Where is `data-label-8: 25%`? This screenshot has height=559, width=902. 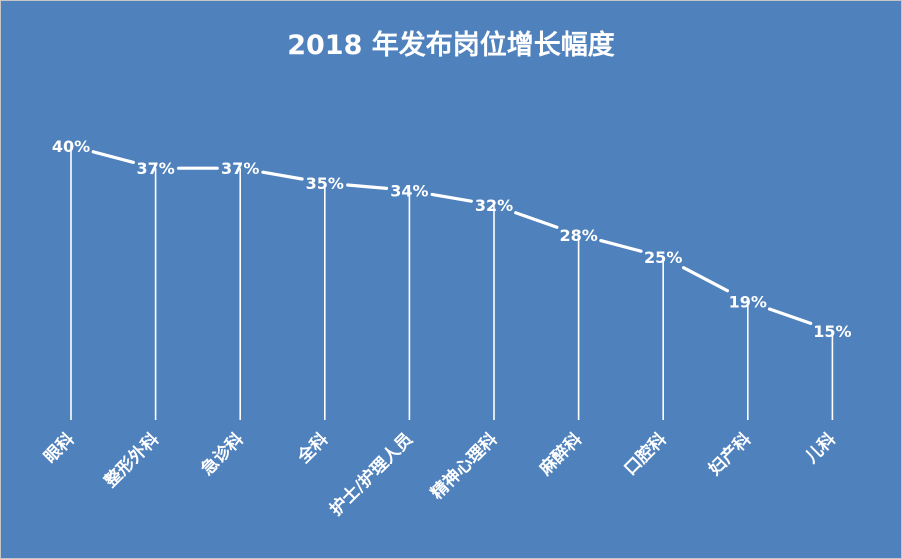 data-label-8: 25% is located at coordinates (663, 257).